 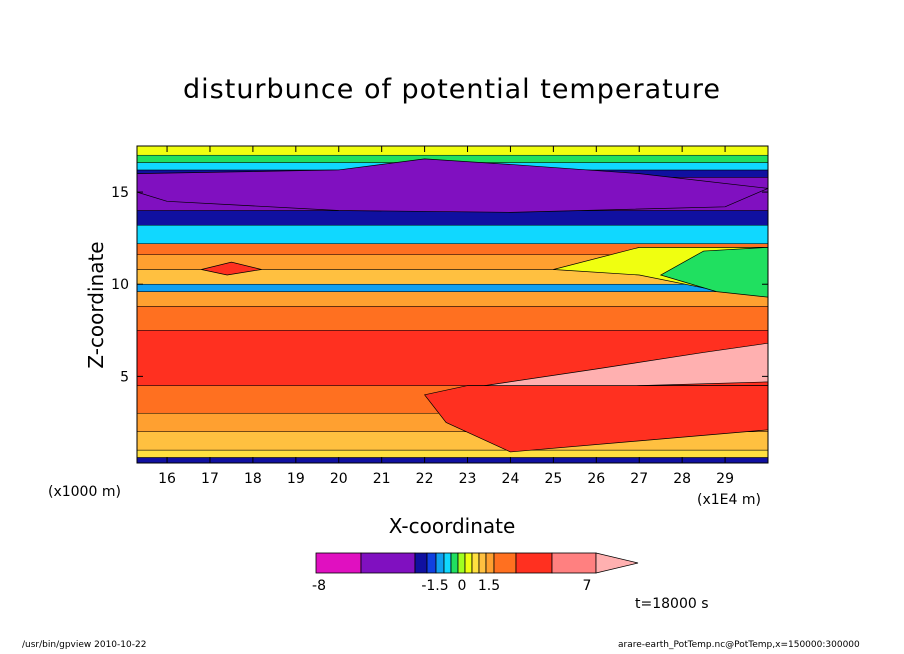 I want to click on time-label: t=18000 s, so click(x=672, y=604).